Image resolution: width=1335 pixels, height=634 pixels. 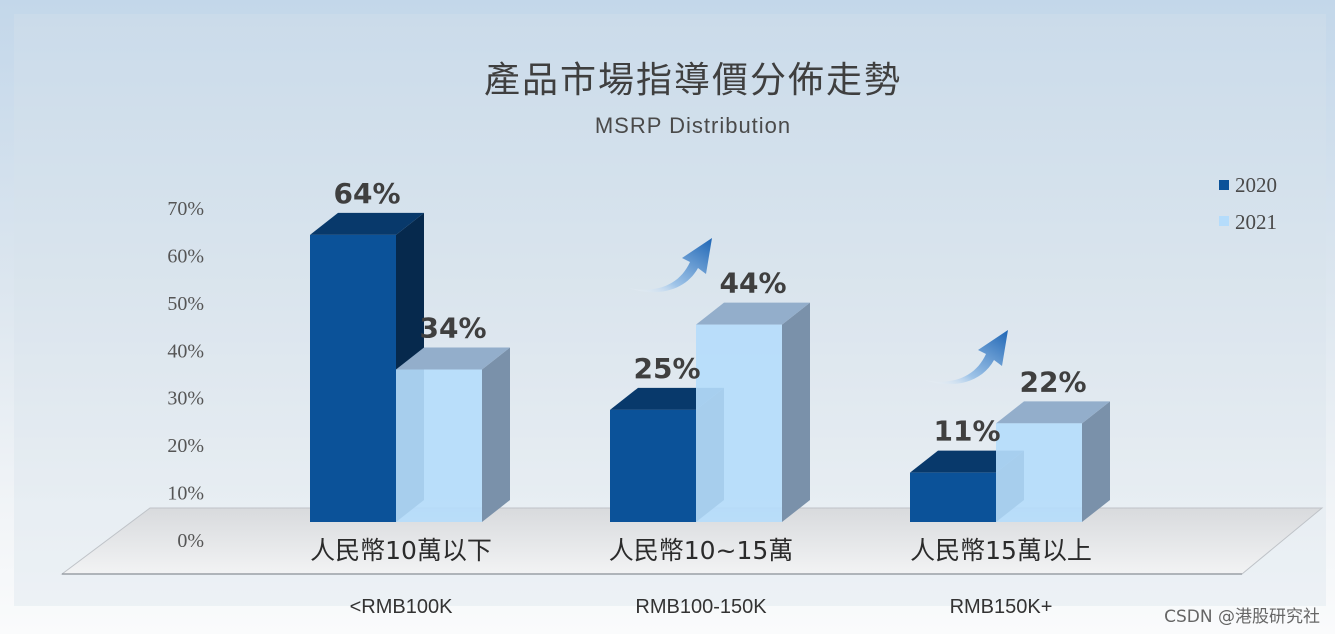 What do you see at coordinates (185, 446) in the screenshot?
I see `y-tick-label: 20%` at bounding box center [185, 446].